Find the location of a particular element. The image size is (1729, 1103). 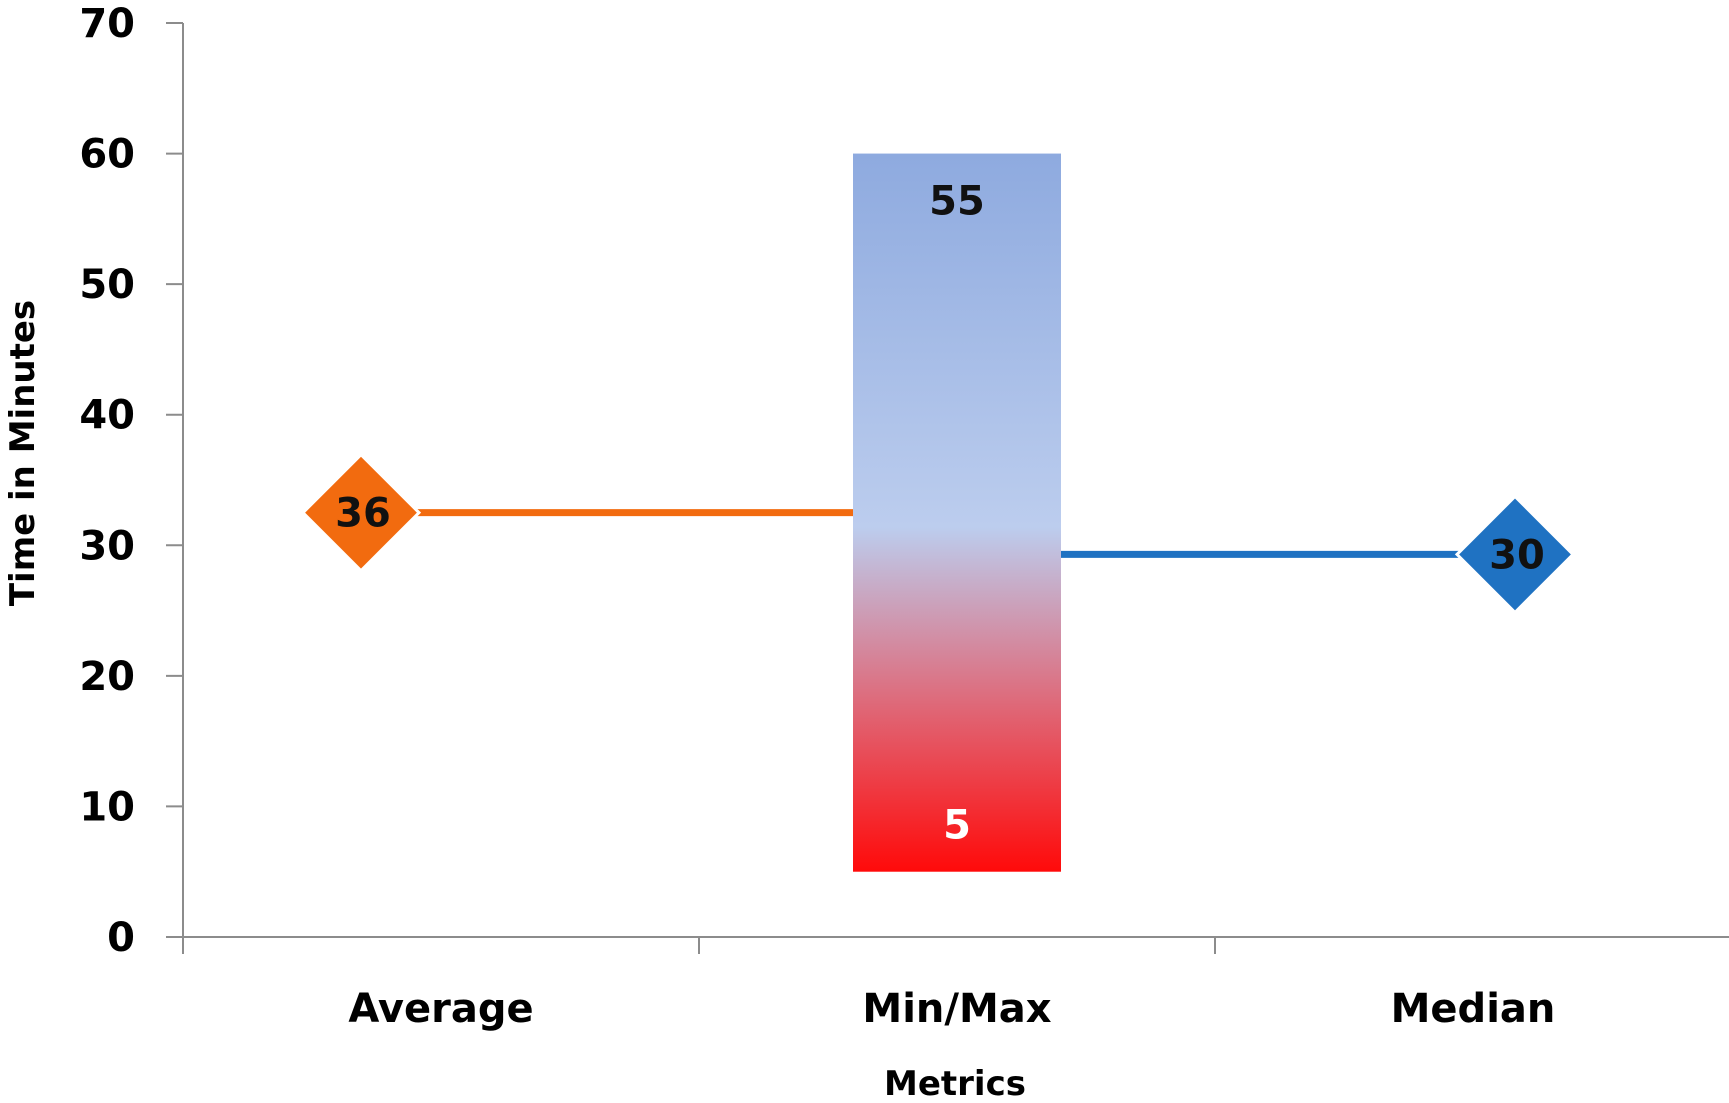

marker-value-label: 30 is located at coordinates (1517, 555).